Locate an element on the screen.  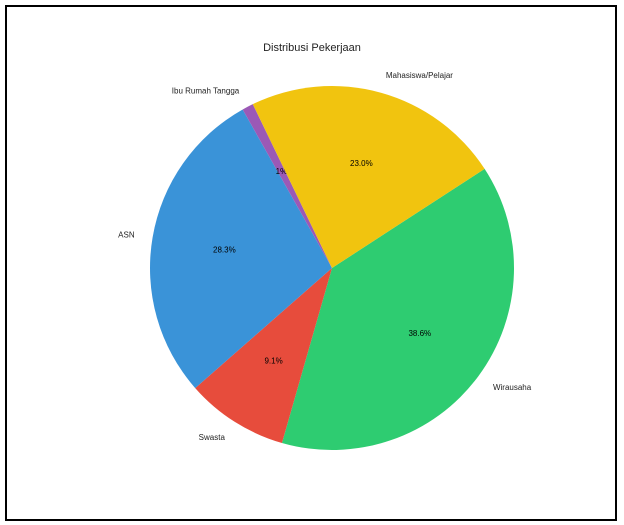
pie-category-label: ASN is located at coordinates (126, 234).